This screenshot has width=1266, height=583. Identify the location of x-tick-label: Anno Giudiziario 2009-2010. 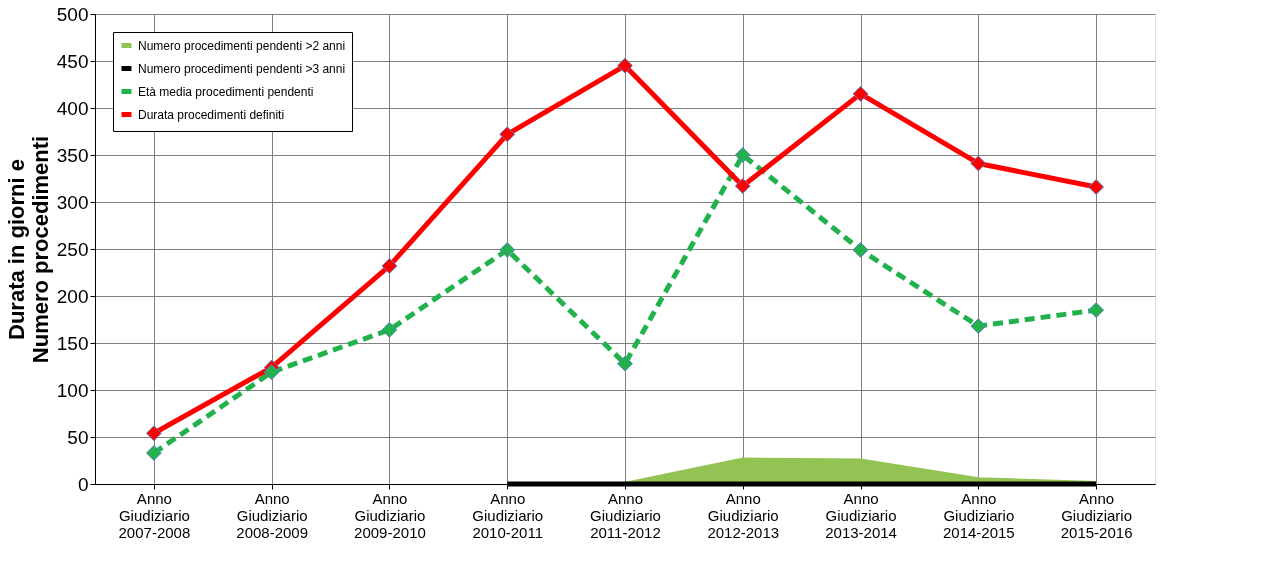
(390, 515).